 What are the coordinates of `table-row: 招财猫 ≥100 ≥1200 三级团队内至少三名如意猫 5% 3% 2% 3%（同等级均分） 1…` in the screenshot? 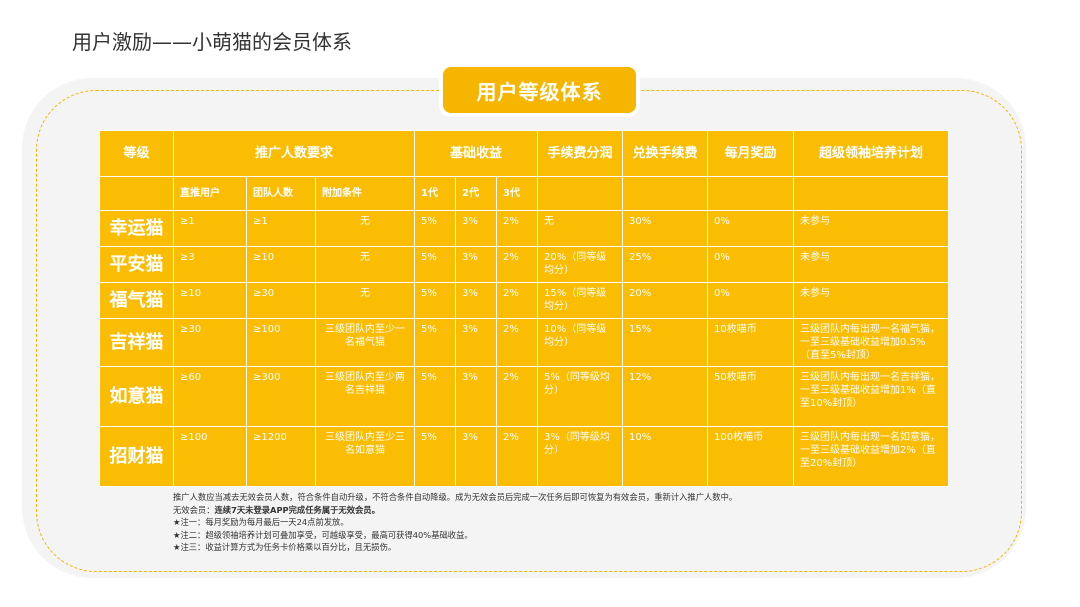 It's located at (524, 456).